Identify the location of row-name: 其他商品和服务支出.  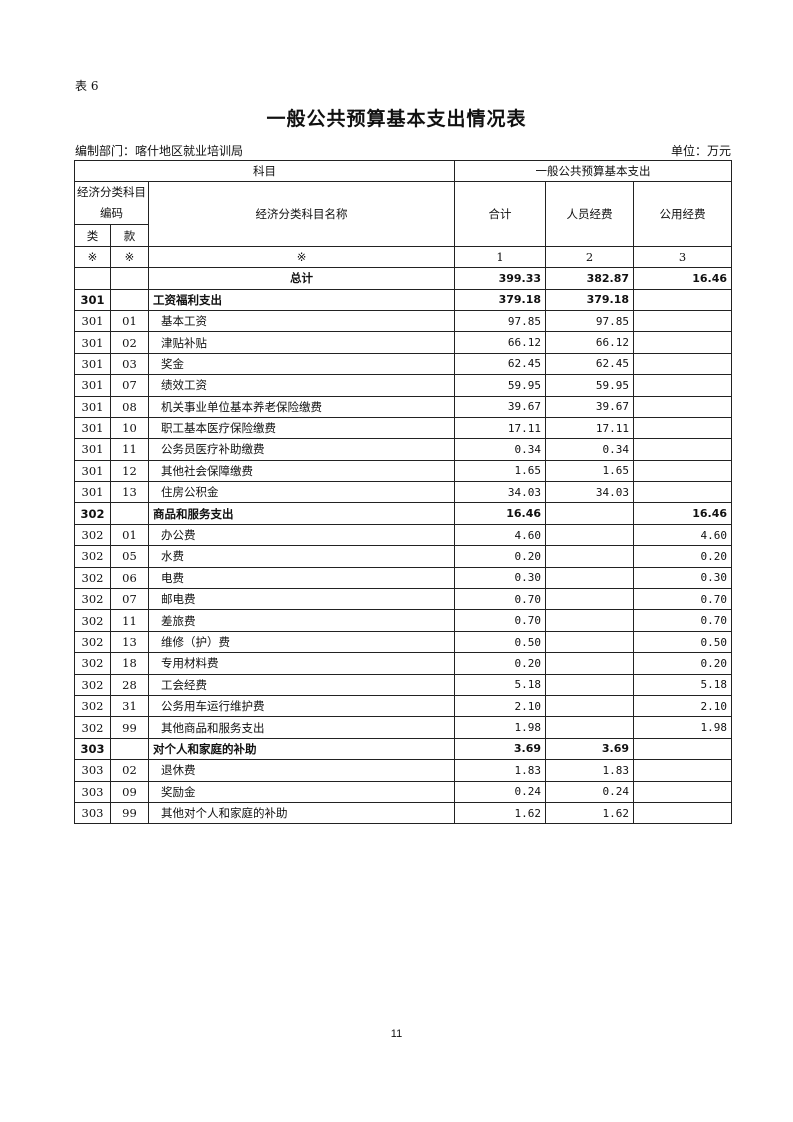
(301, 727).